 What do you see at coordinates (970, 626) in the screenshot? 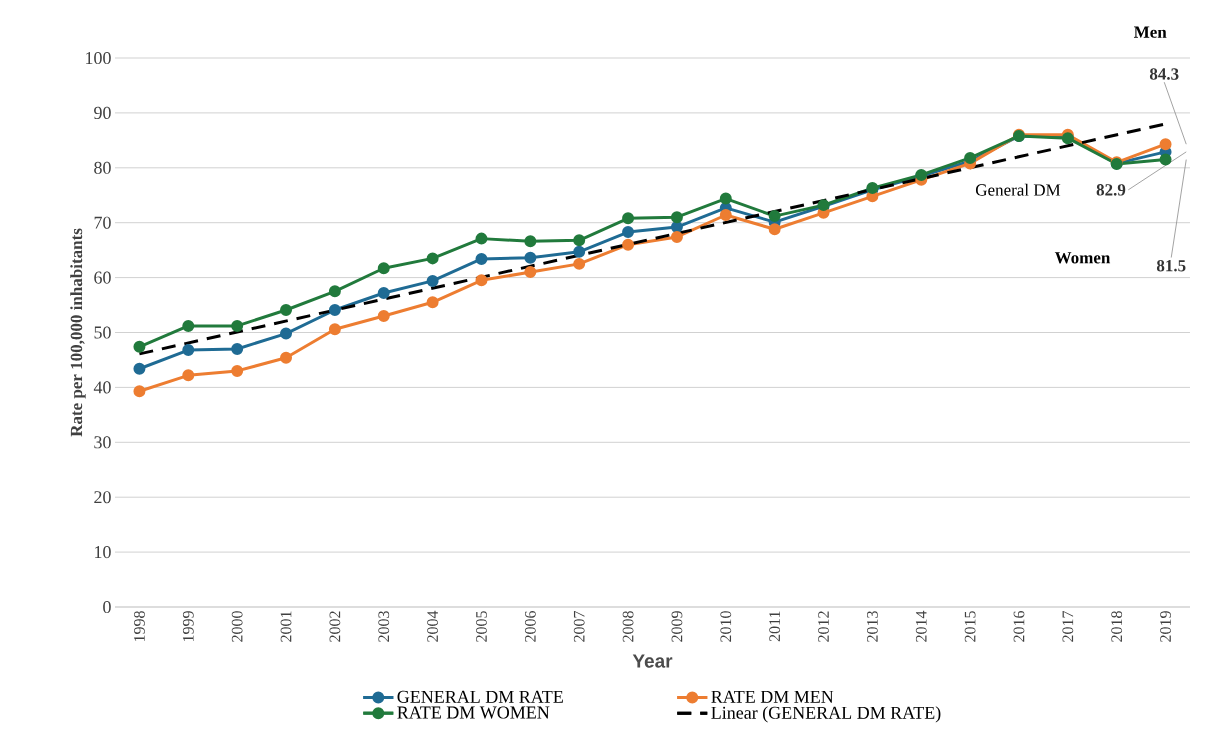
I see `x-tick-label: 2015` at bounding box center [970, 626].